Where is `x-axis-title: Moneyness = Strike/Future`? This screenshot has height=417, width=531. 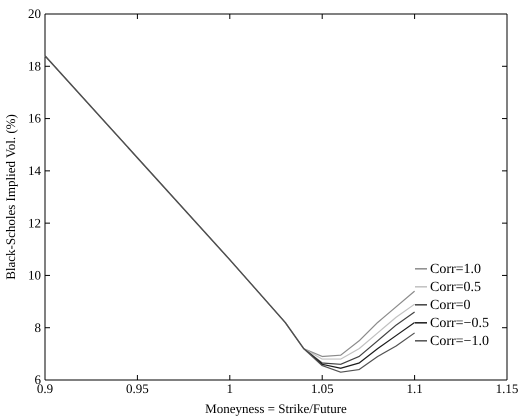
x-axis-title: Moneyness = Strike/Future is located at coordinates (276, 408).